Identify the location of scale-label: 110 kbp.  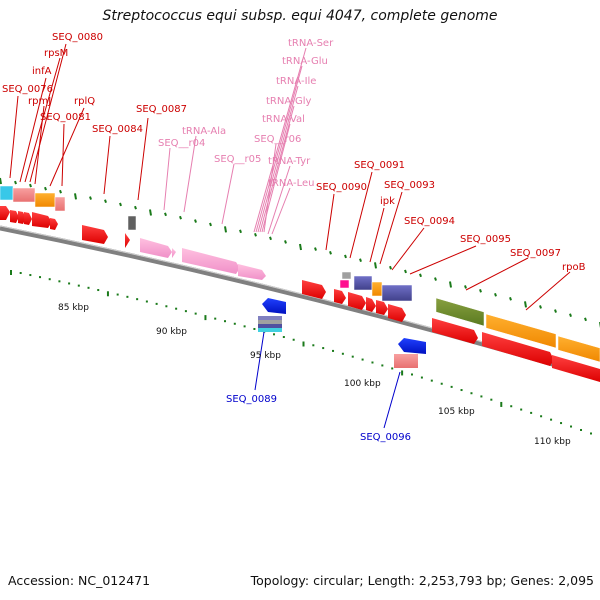
(552, 442).